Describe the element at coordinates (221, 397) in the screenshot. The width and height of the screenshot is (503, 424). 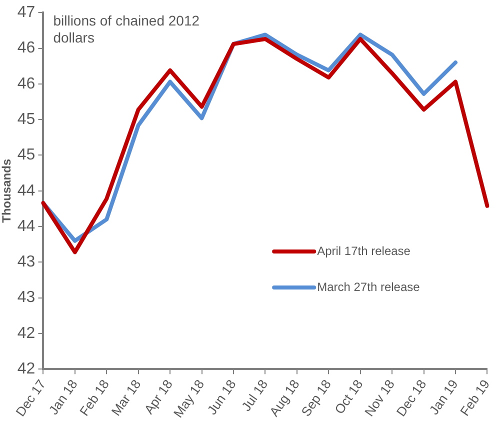
I see `x-tick-label: Jun 18` at that location.